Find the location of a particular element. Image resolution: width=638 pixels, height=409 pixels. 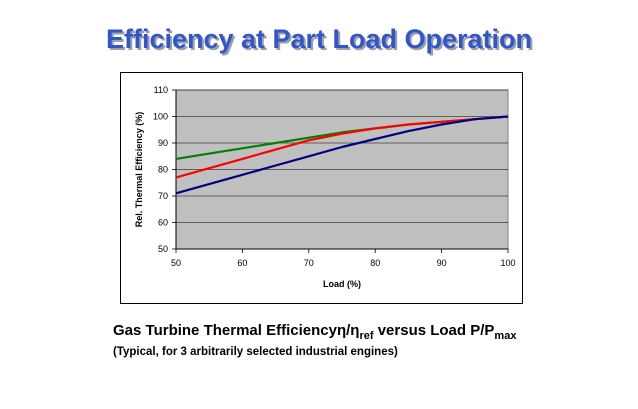

x-tick-label-70: 70 is located at coordinates (309, 263).